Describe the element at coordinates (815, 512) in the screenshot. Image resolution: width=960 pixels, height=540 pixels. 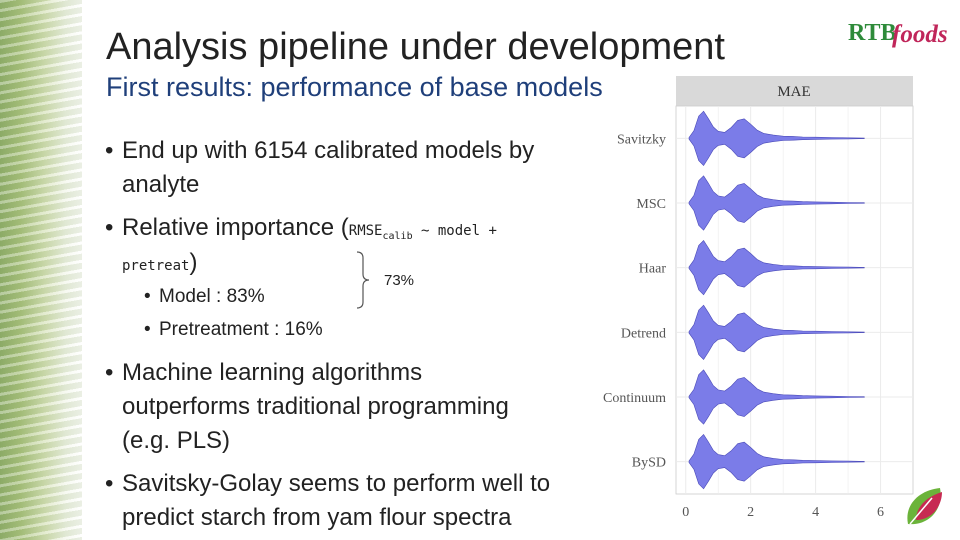
I see `x-tick-label: 4` at that location.